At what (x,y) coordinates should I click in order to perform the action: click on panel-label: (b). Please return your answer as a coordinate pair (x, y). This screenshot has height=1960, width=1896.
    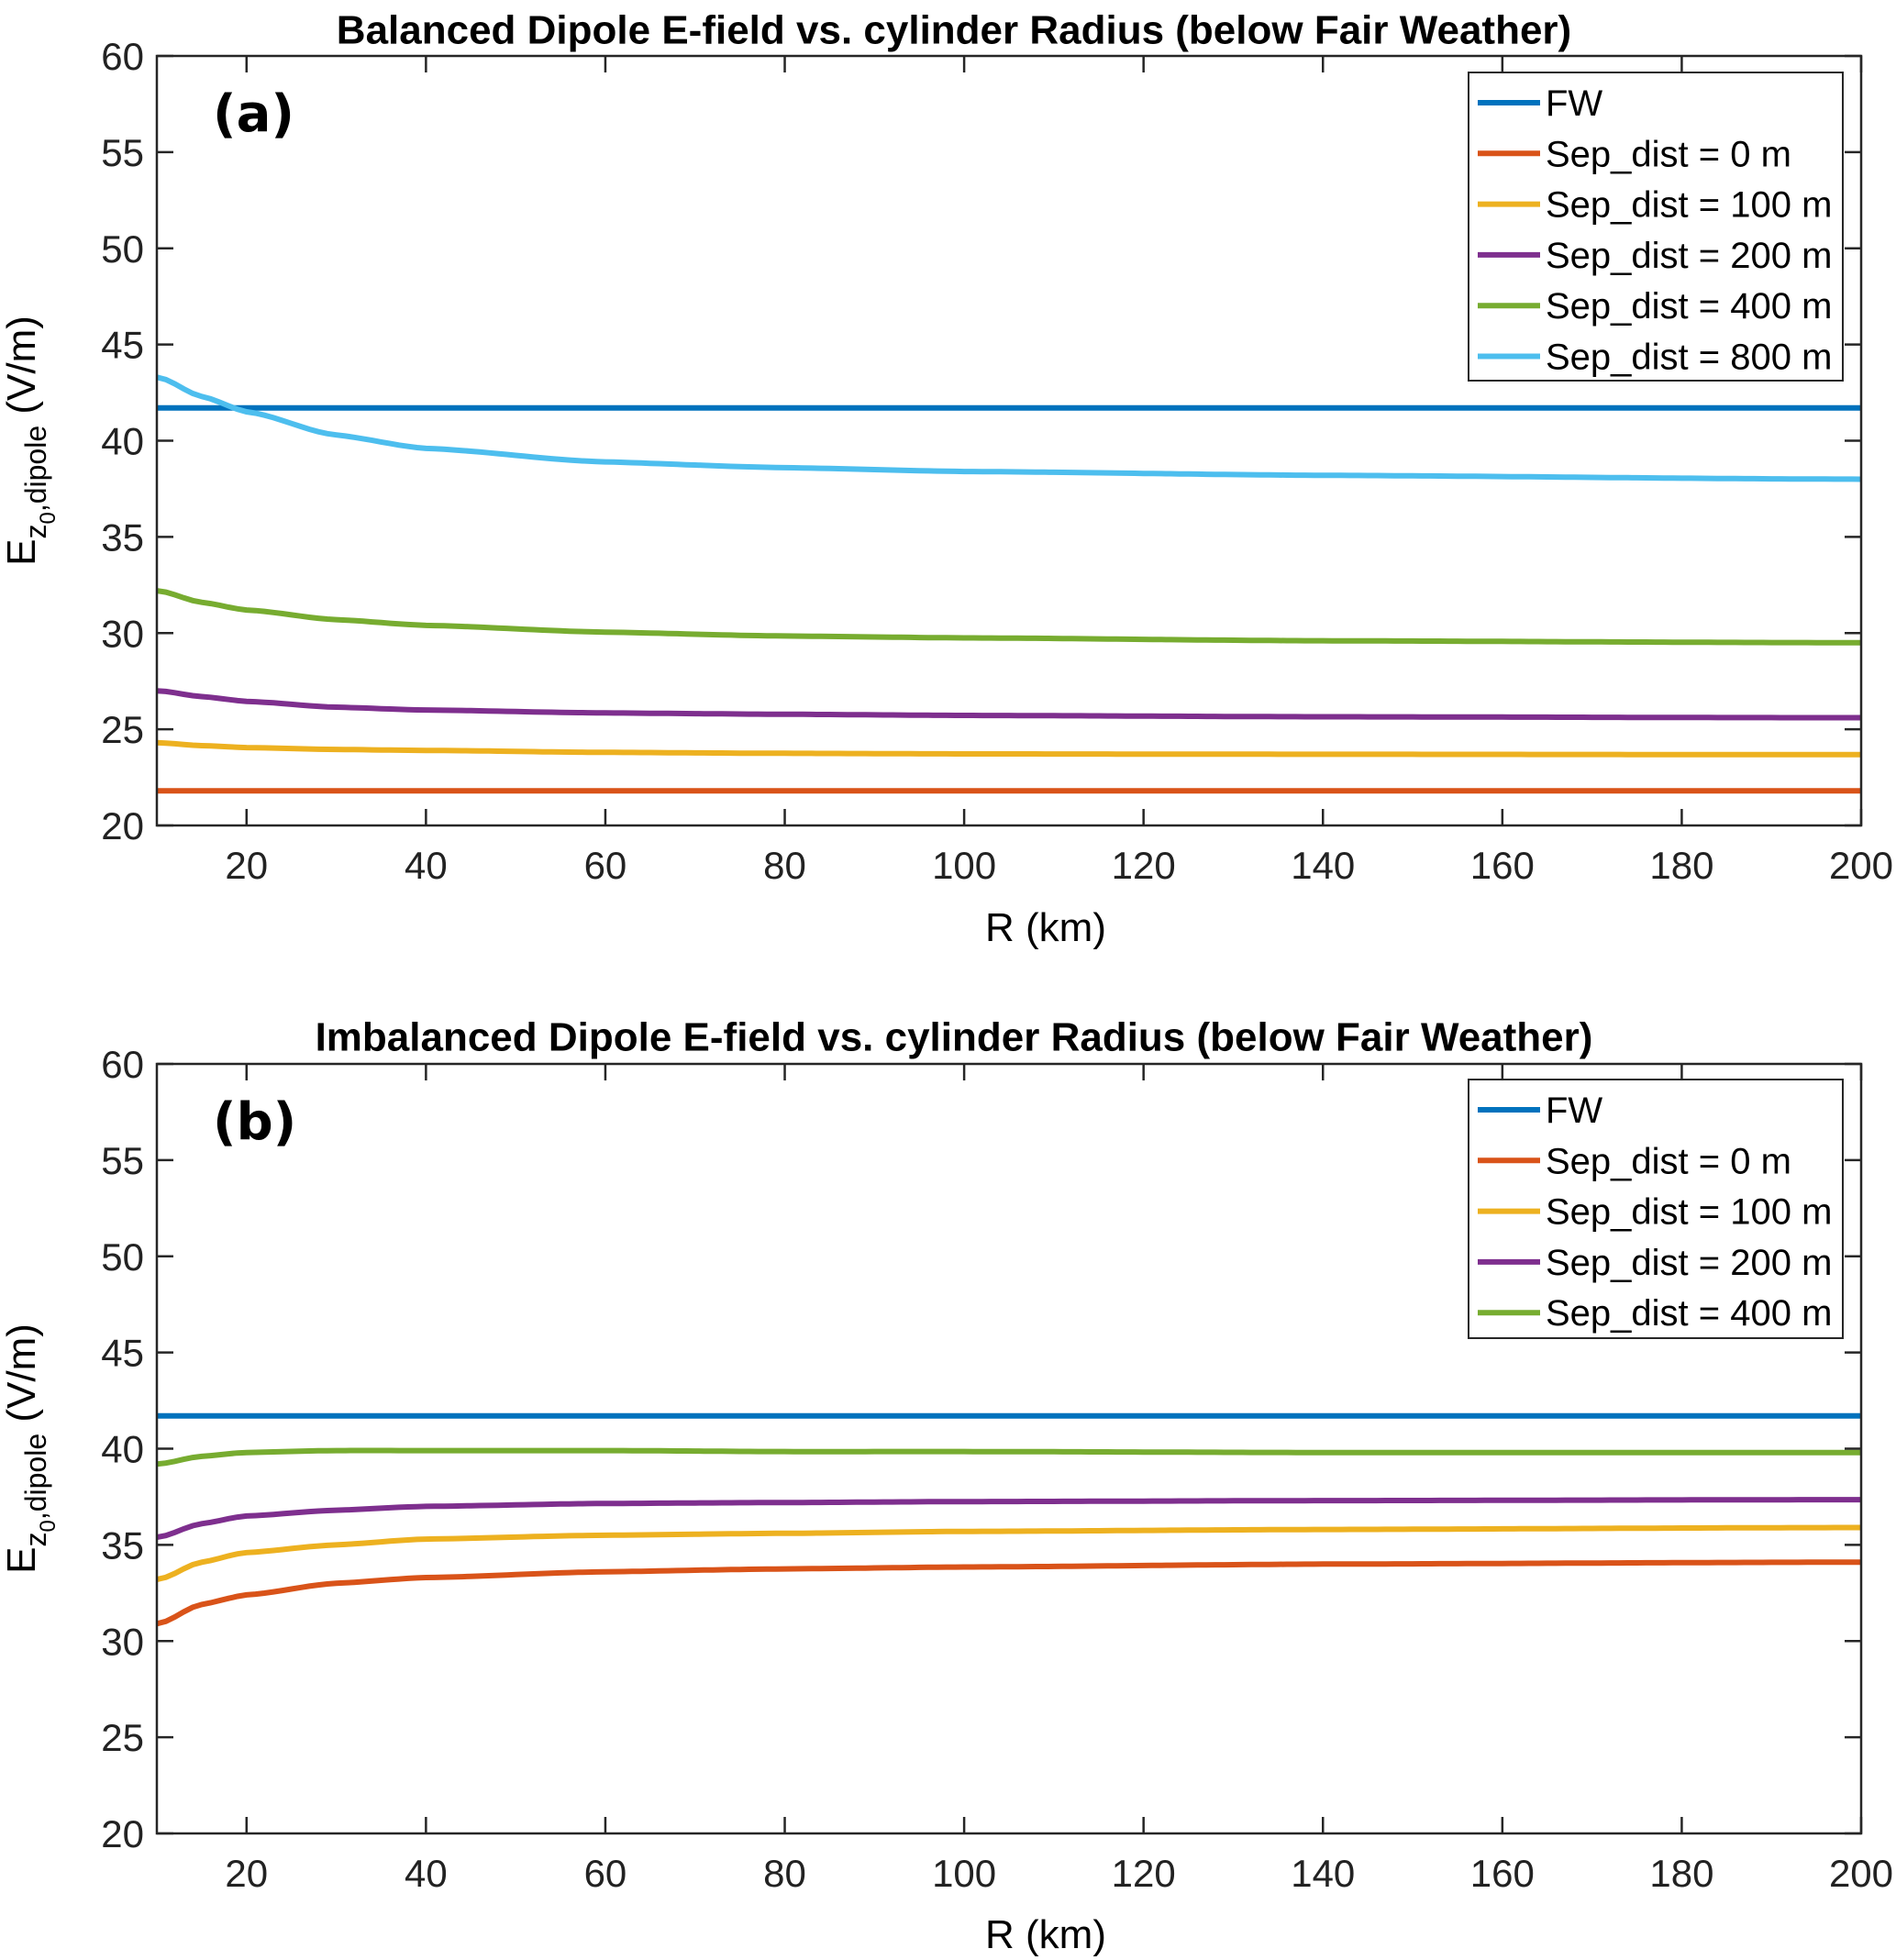
    Looking at the image, I should click on (255, 1122).